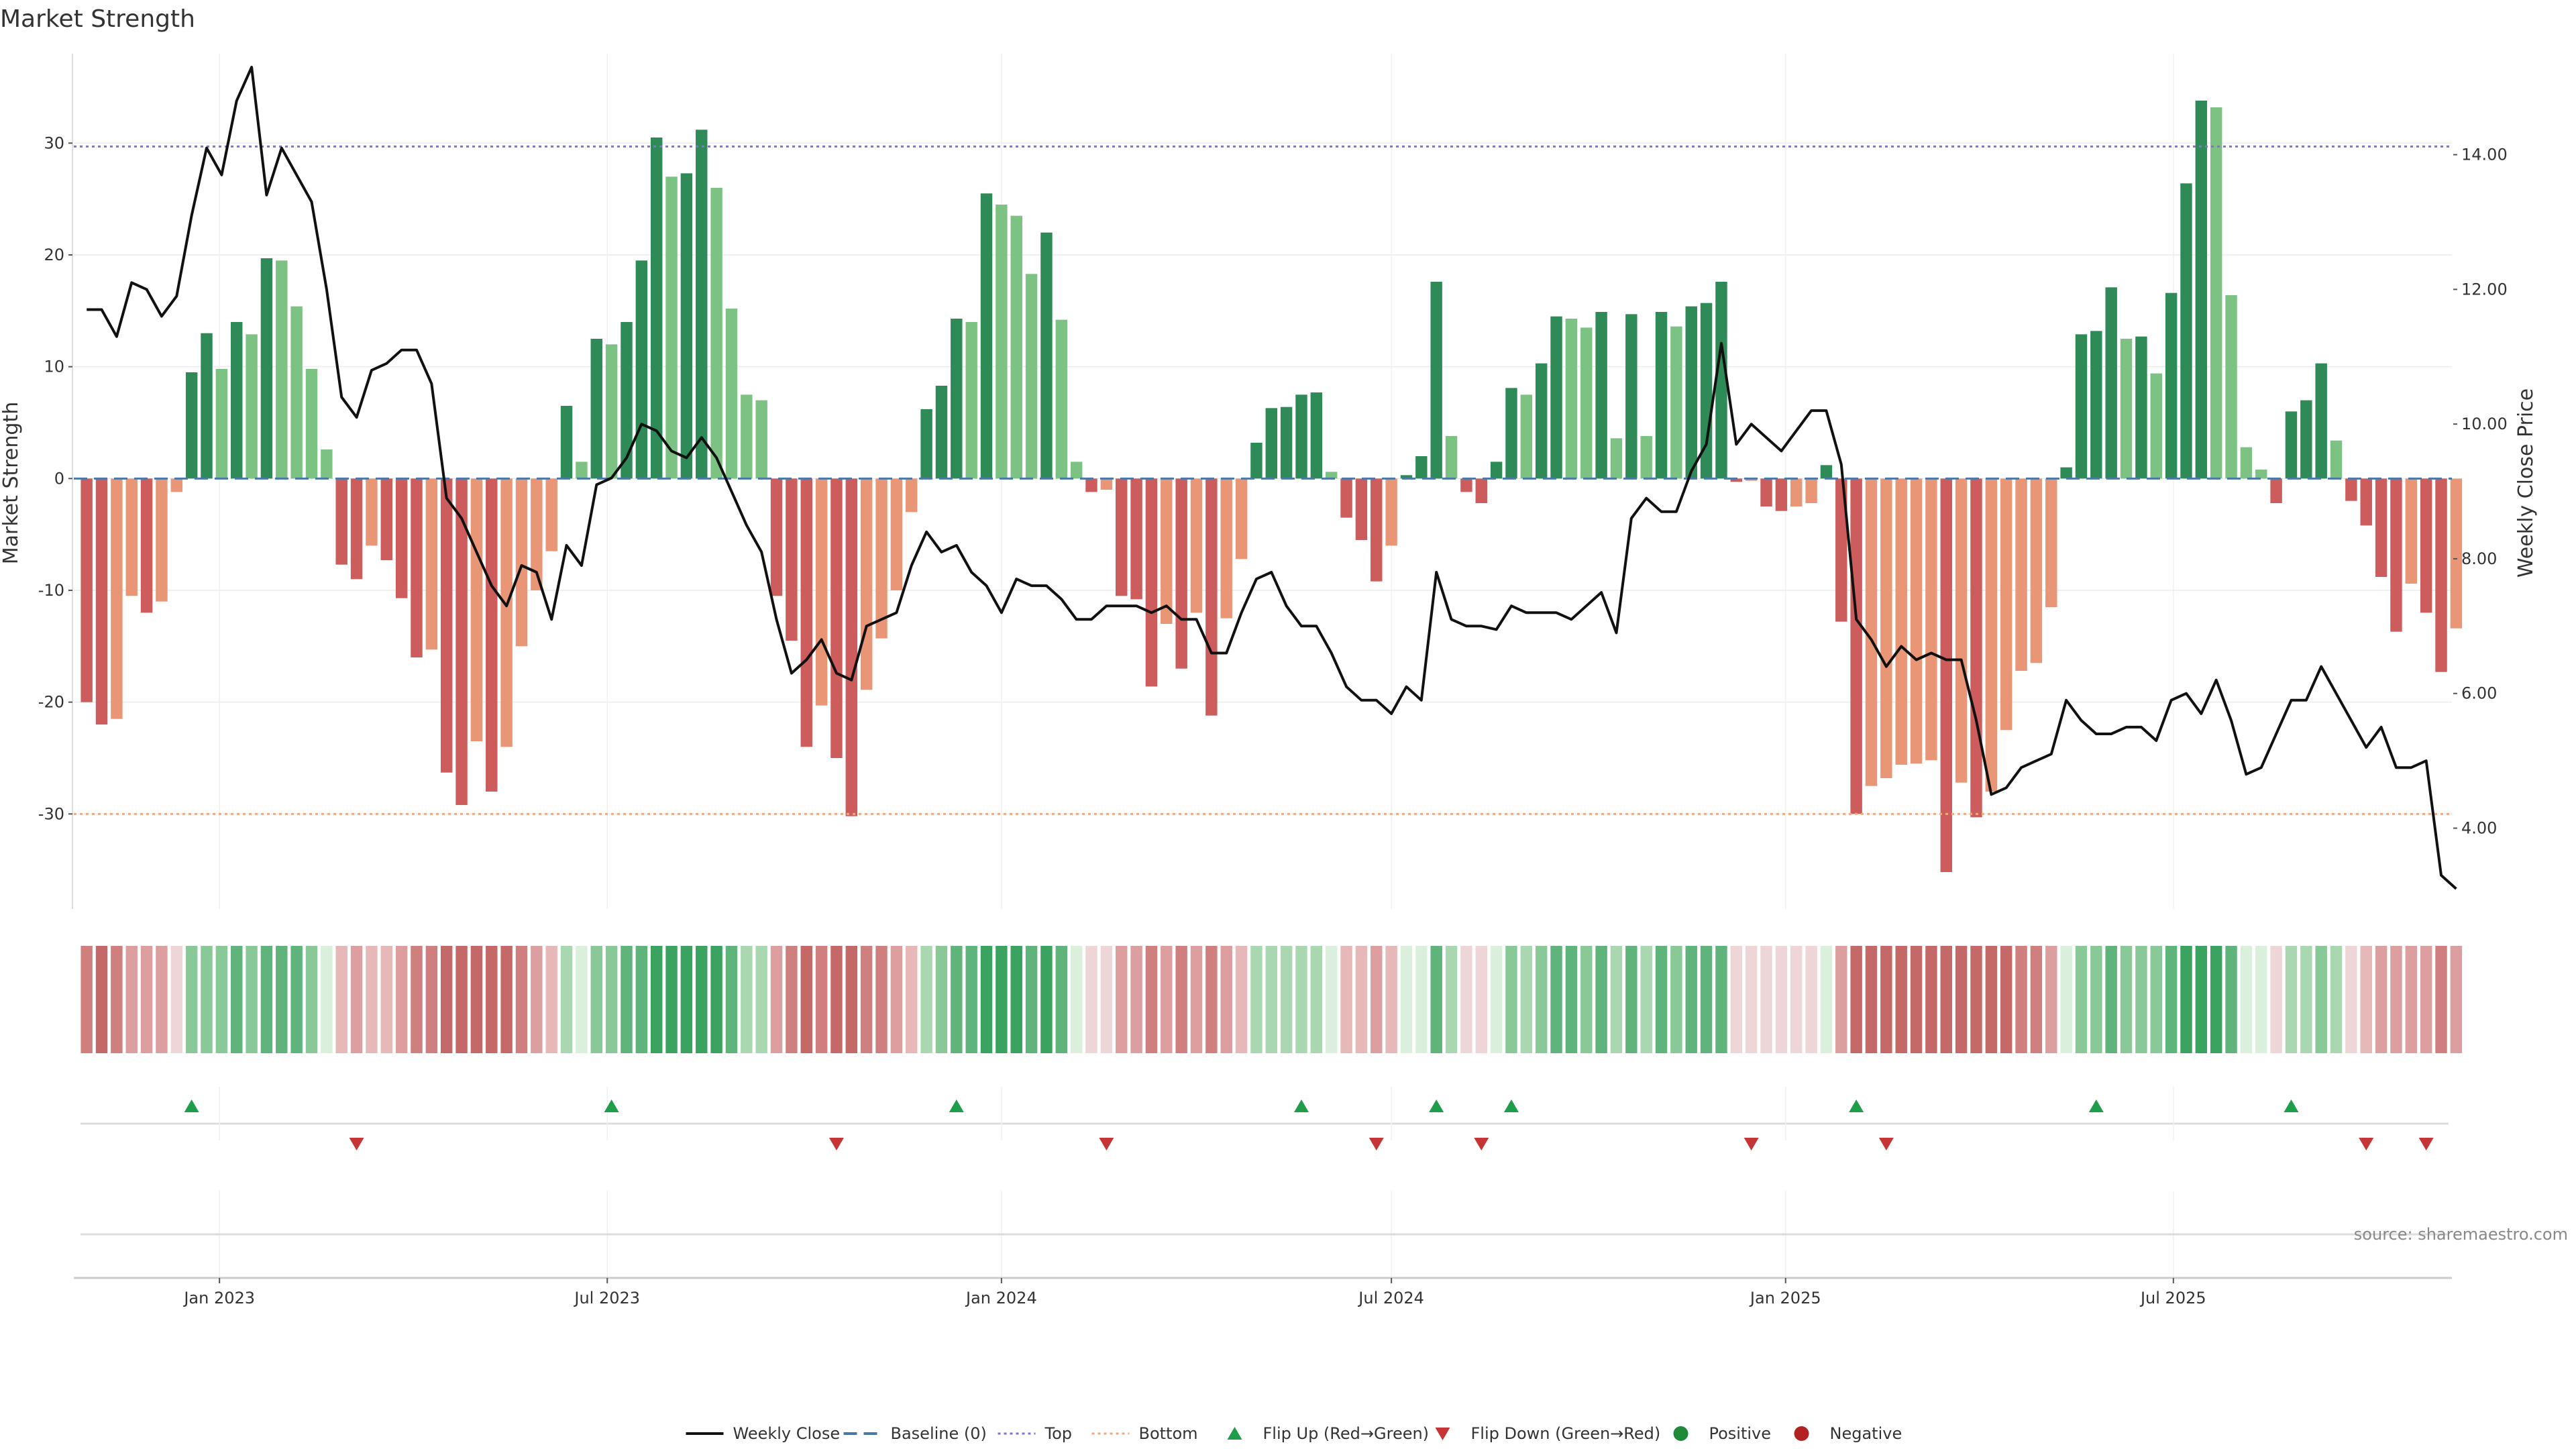 The width and height of the screenshot is (2576, 1449). Describe the element at coordinates (1722, 1433) in the screenshot. I see `legend-item-positive: Positive` at that location.